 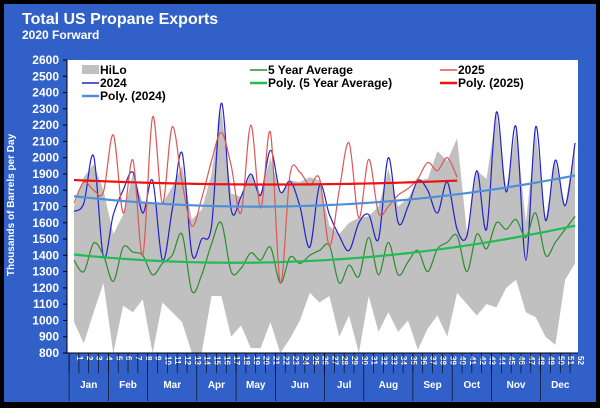 What do you see at coordinates (324, 244) in the screenshot?
I see `trendline-poly-5-year-average` at bounding box center [324, 244].